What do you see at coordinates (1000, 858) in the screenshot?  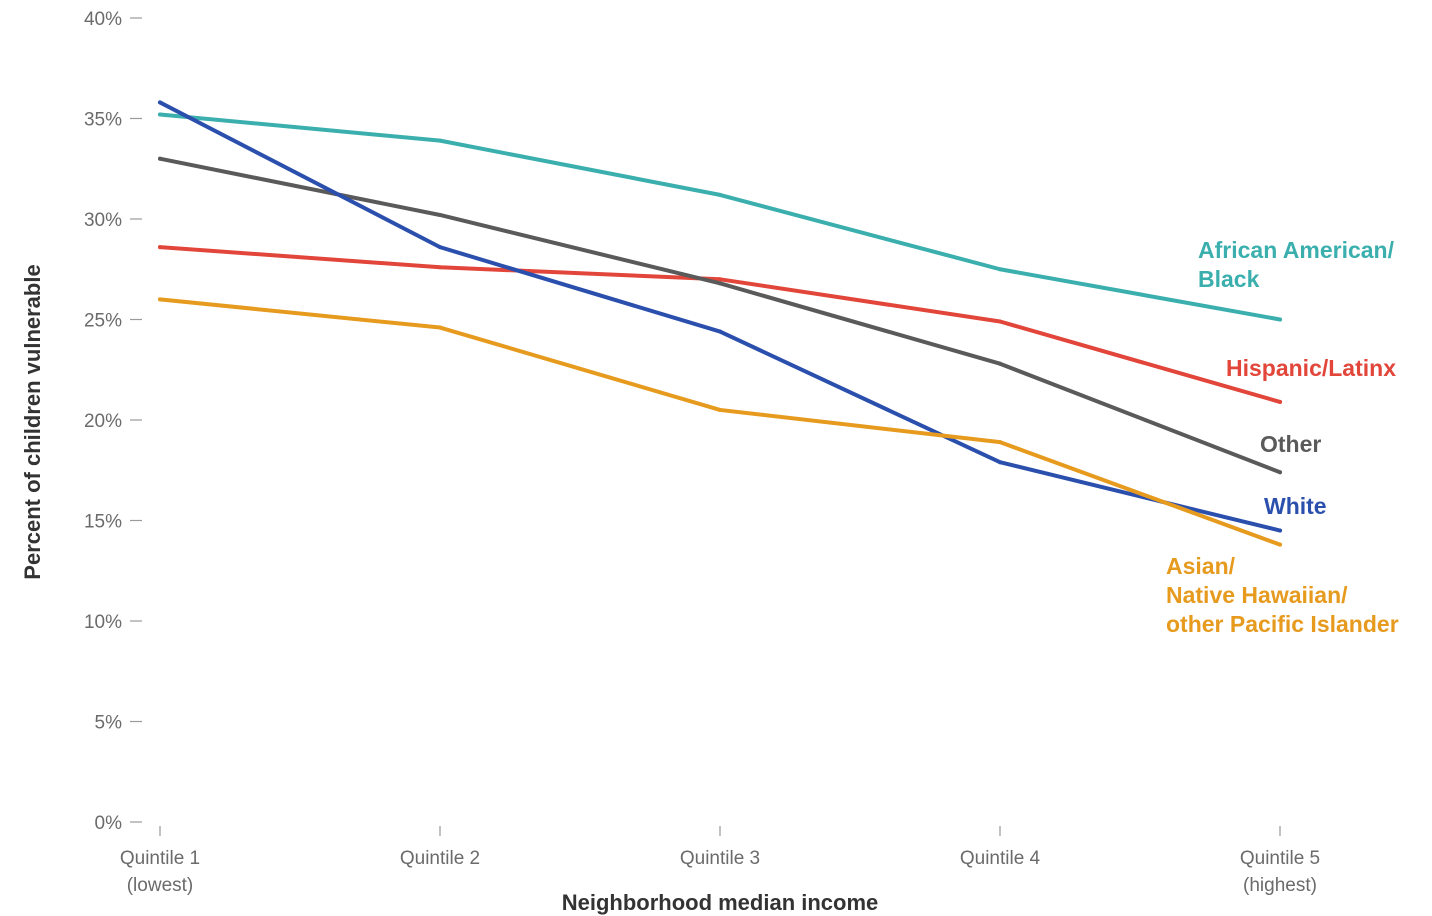 I see `x-tick-label: Quintile 4` at bounding box center [1000, 858].